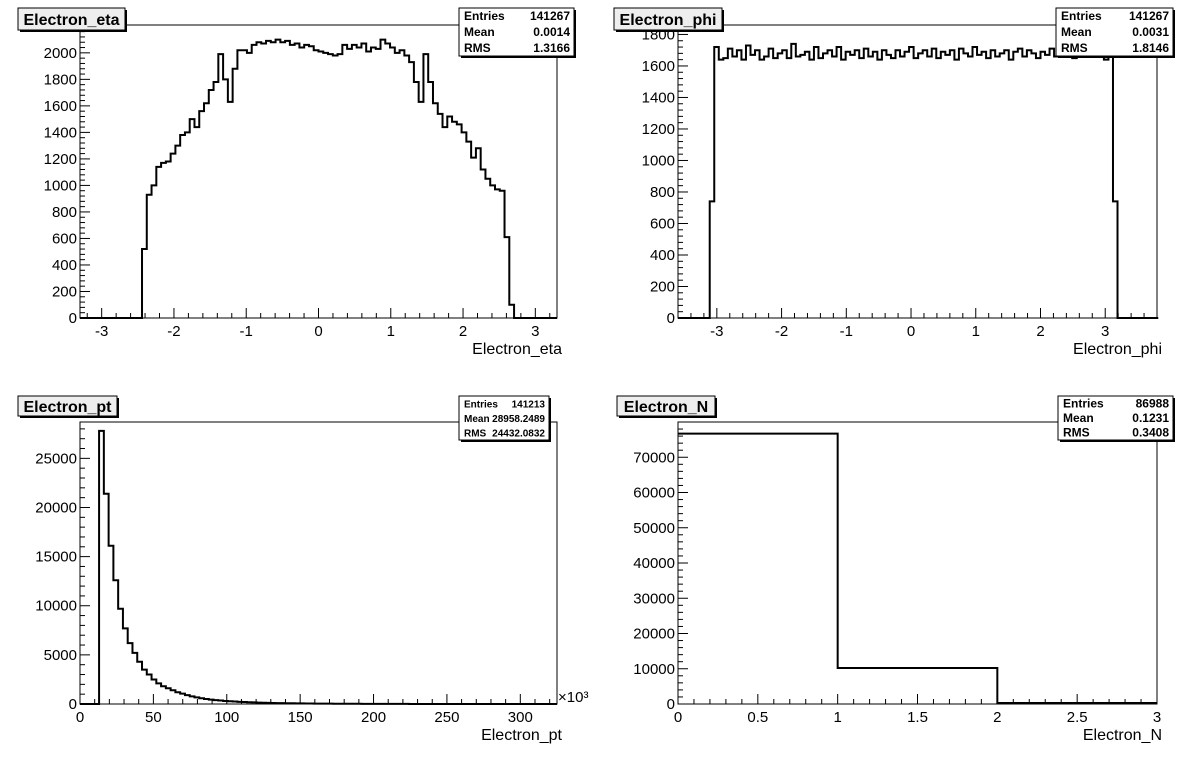  What do you see at coordinates (153, 717) in the screenshot?
I see `x-tick-label: 50` at bounding box center [153, 717].